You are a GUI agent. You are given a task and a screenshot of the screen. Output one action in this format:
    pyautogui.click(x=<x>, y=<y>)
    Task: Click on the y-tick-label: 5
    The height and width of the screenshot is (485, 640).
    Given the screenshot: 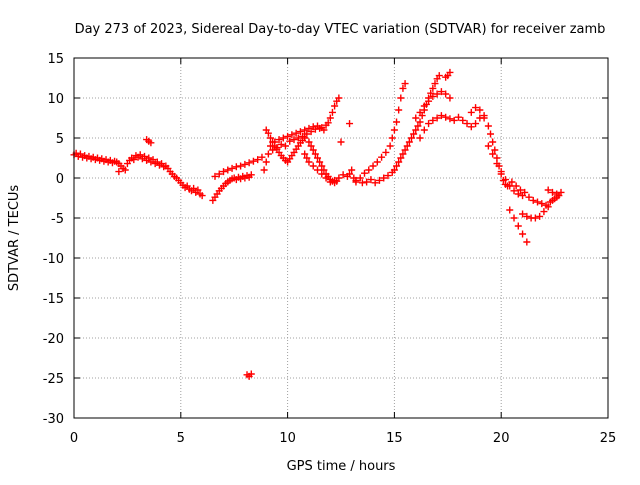 What is the action you would take?
    pyautogui.click(x=60, y=139)
    